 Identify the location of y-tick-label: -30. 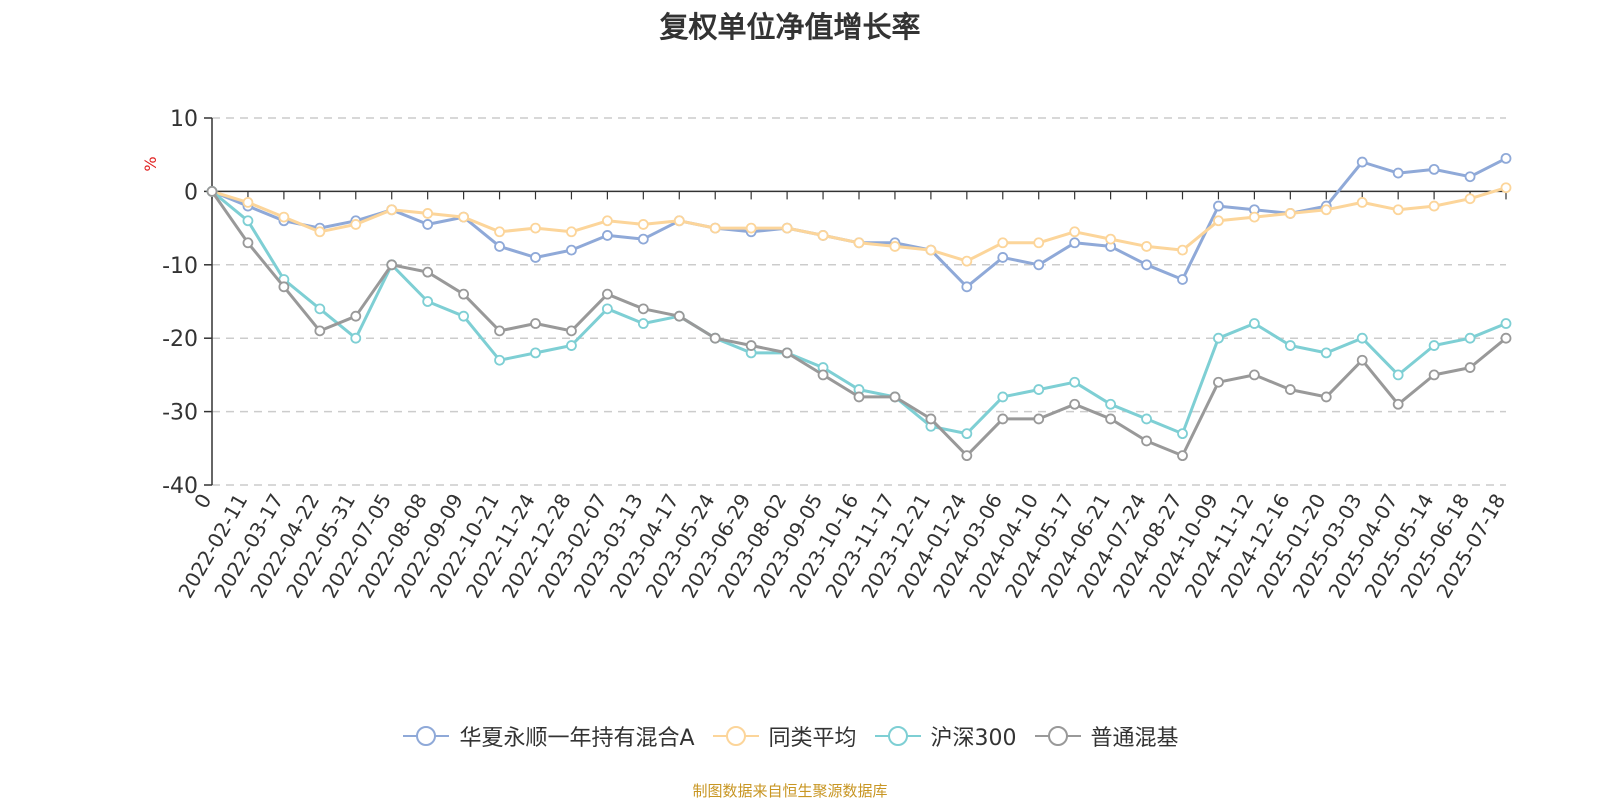
(180, 413).